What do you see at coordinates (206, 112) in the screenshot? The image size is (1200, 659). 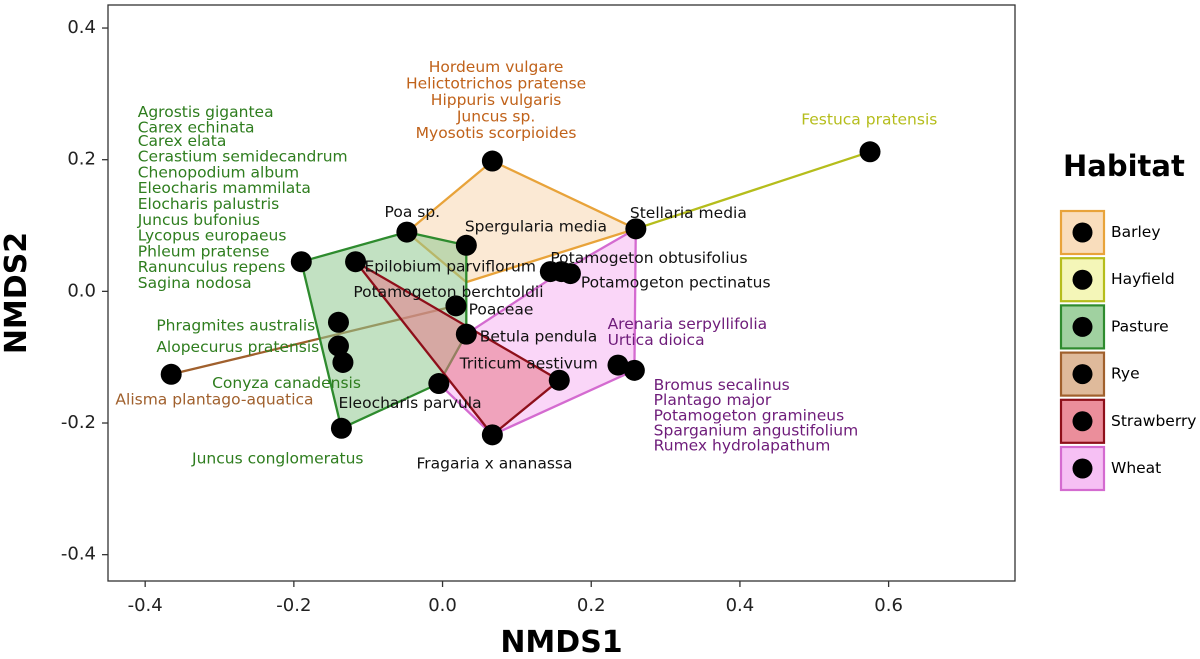 I see `species-label: Agrostis gigantea` at bounding box center [206, 112].